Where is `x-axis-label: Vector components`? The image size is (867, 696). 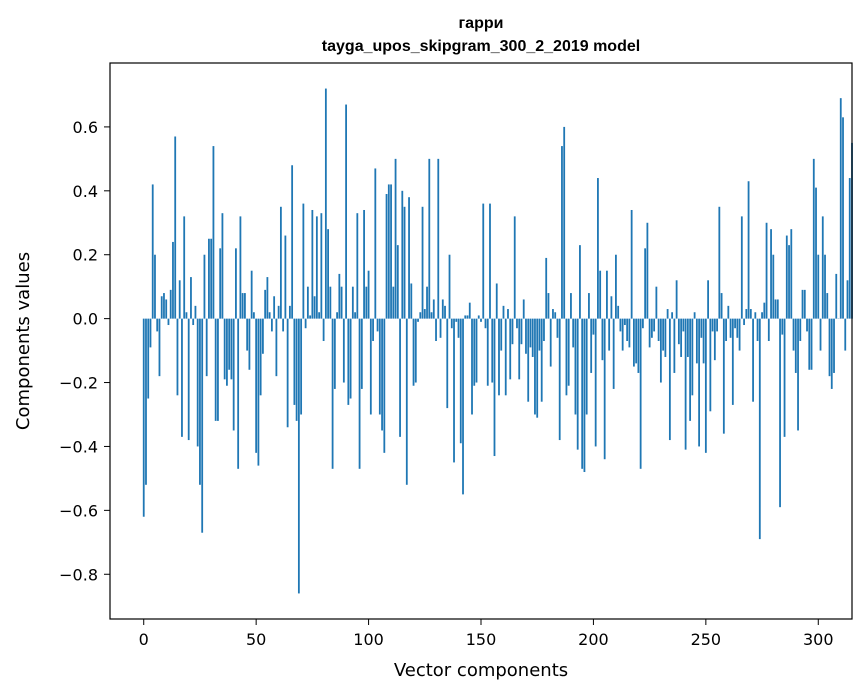
x-axis-label: Vector components is located at coordinates (481, 670).